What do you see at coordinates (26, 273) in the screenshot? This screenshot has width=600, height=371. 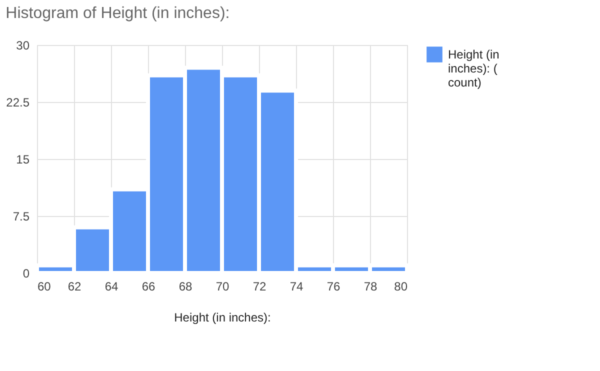 I see `y-tick-label: 0` at bounding box center [26, 273].